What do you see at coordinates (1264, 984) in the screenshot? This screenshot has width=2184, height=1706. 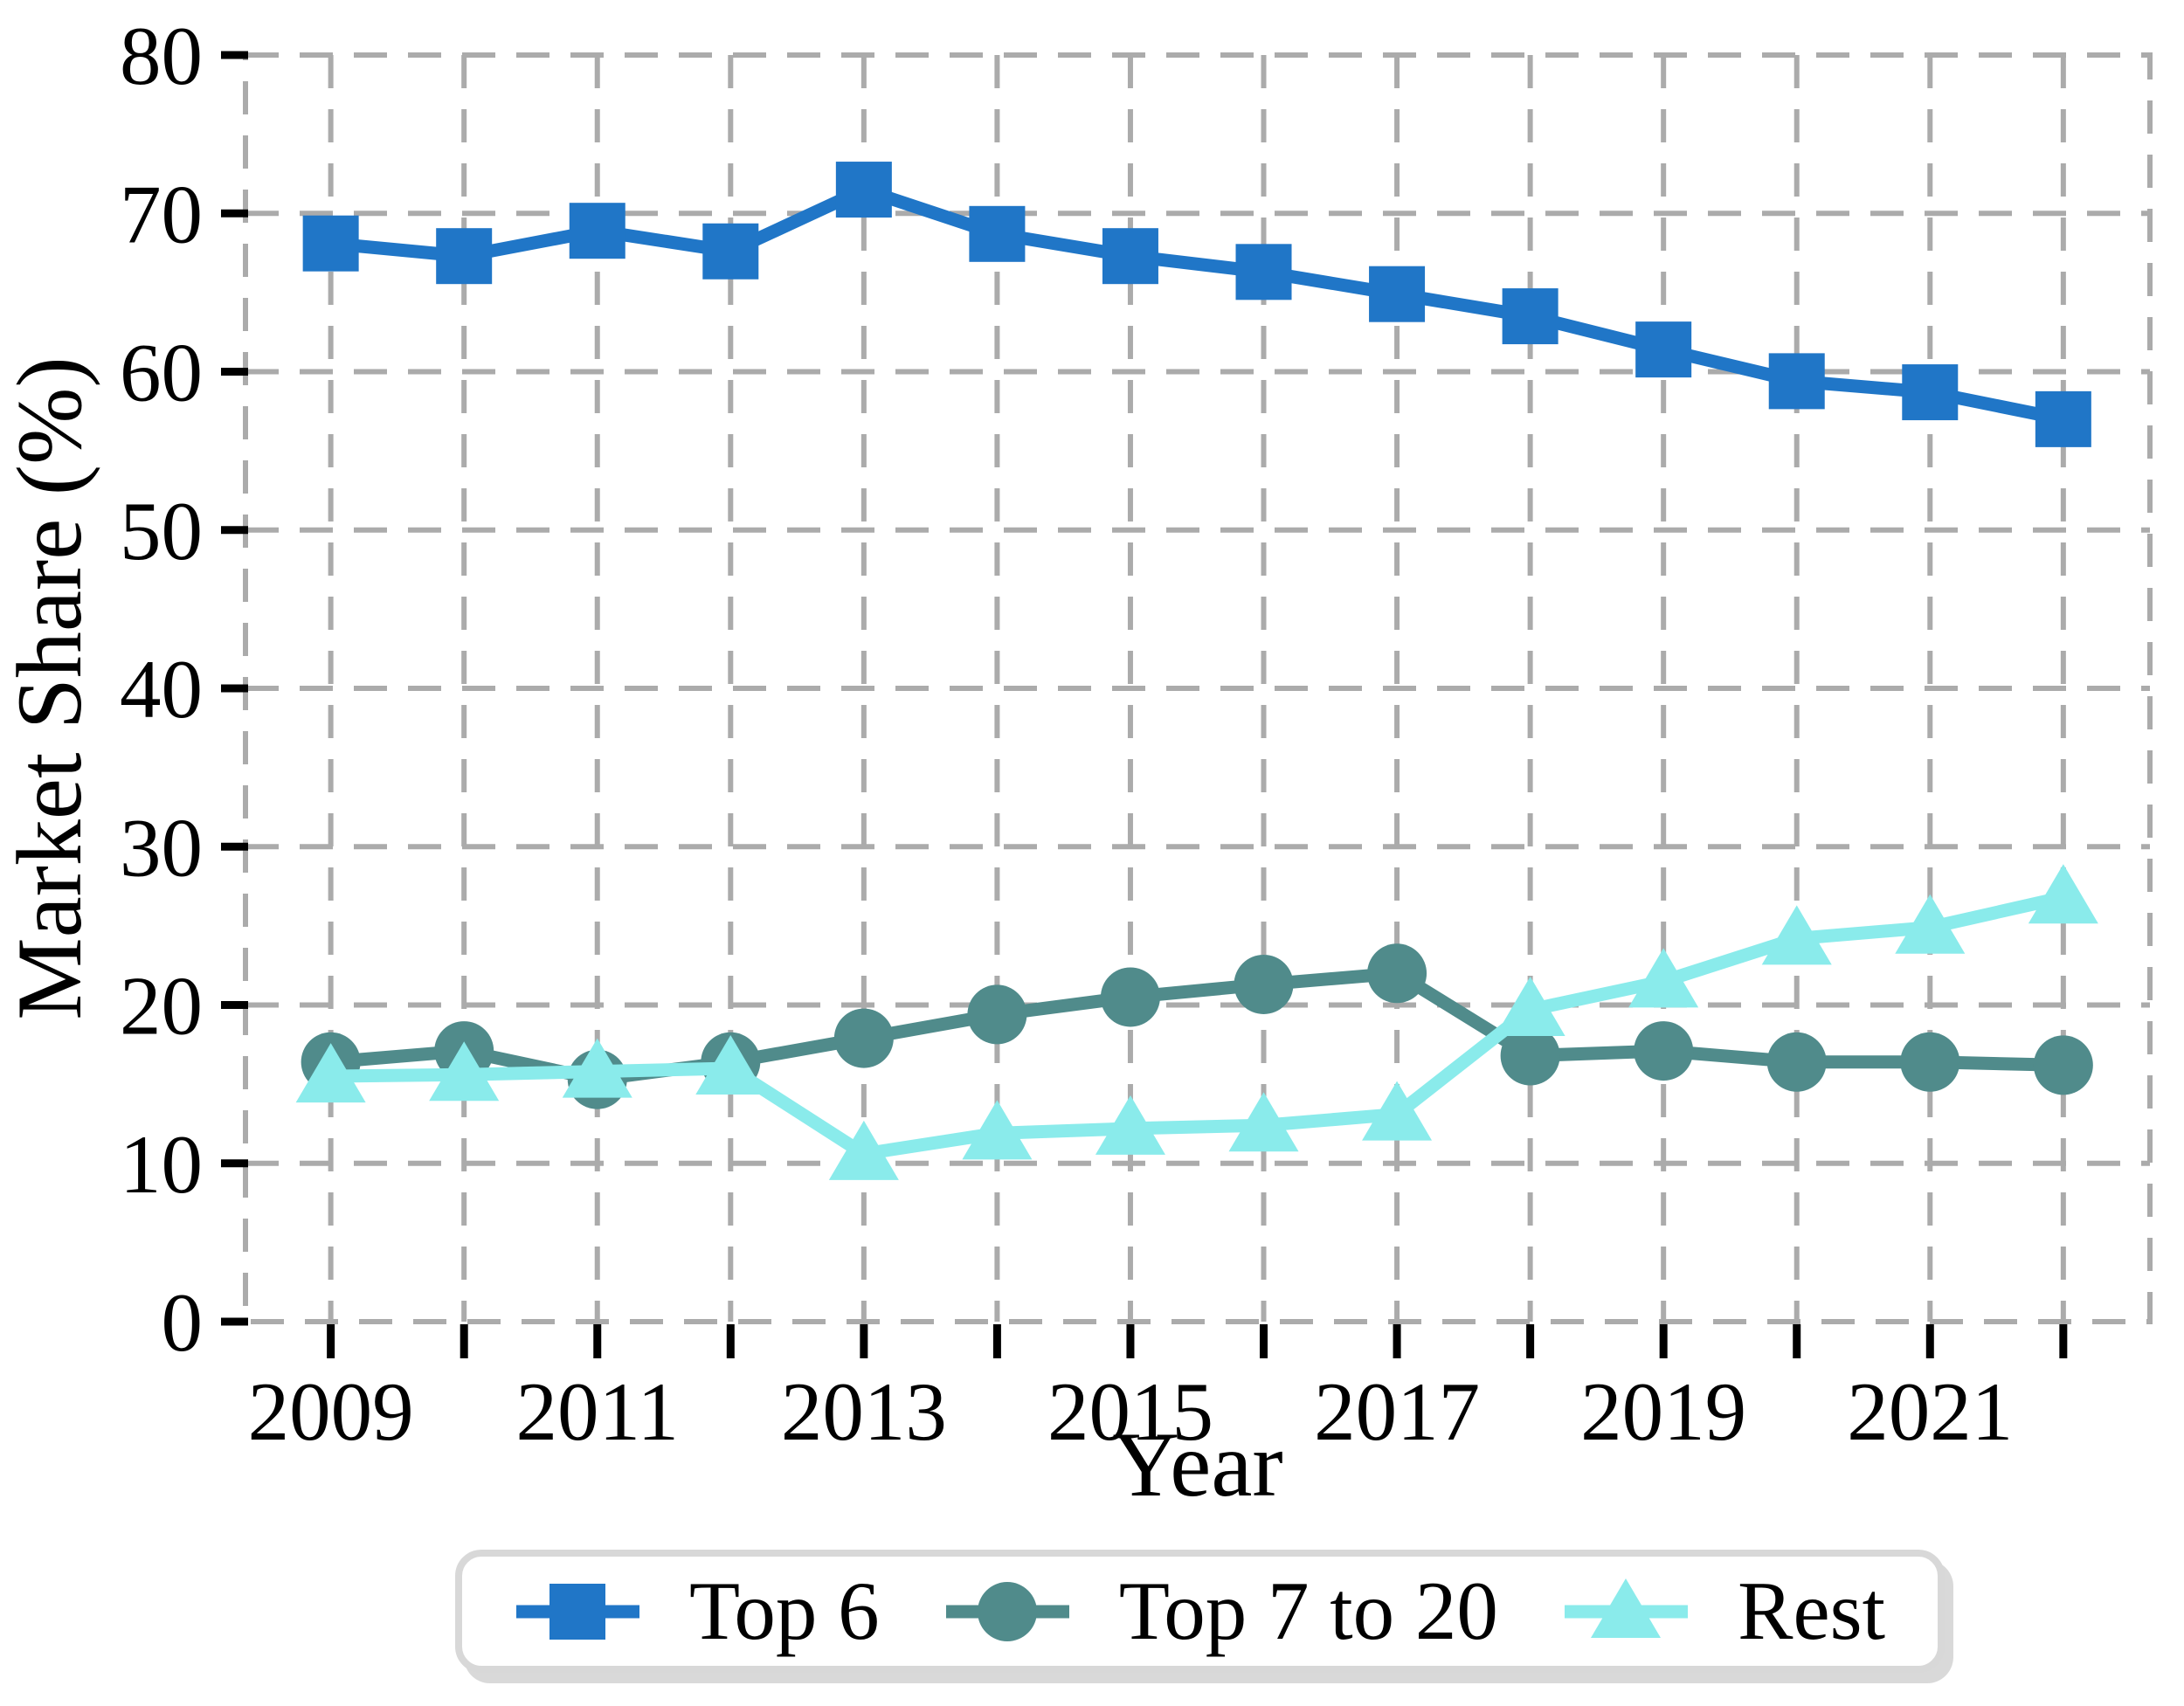 I see `top-7-to-20-point-2016` at bounding box center [1264, 984].